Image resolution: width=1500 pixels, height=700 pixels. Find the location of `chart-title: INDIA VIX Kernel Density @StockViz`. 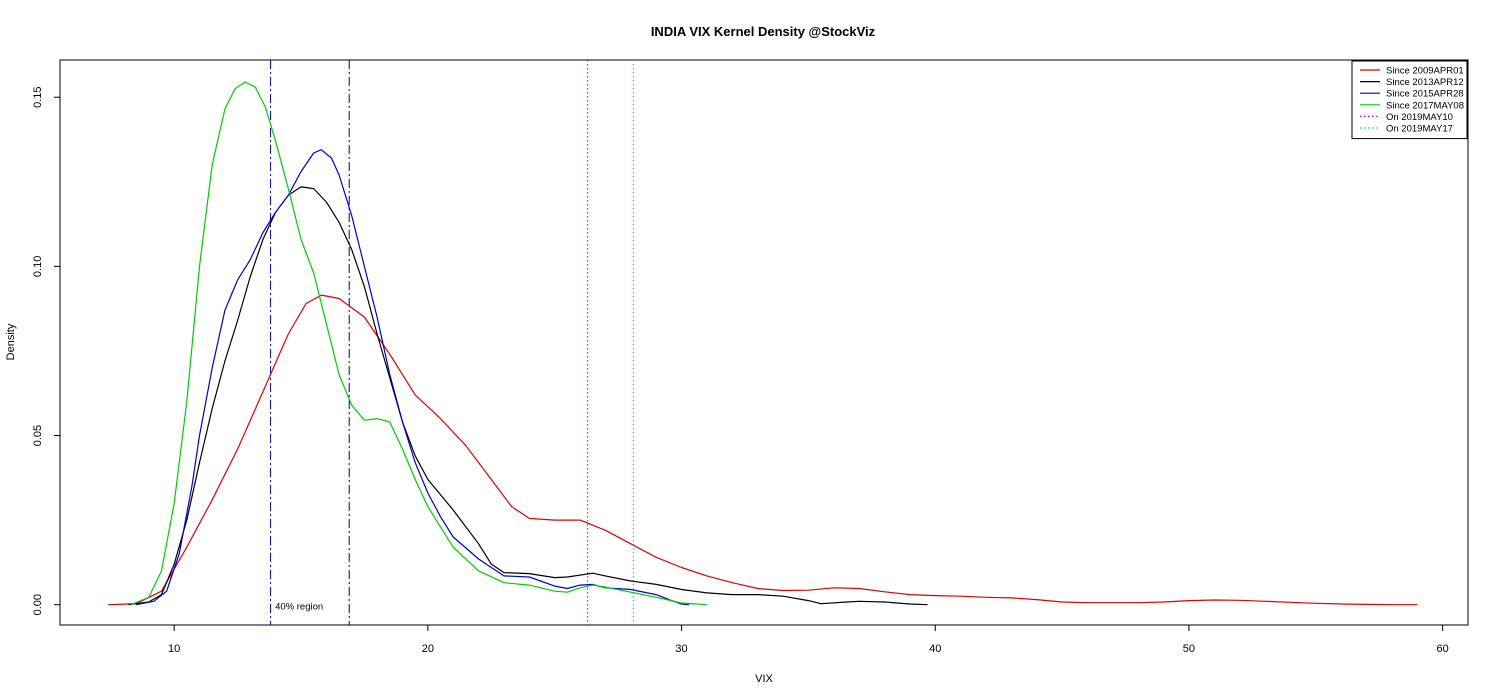

chart-title: INDIA VIX Kernel Density @StockViz is located at coordinates (763, 31).